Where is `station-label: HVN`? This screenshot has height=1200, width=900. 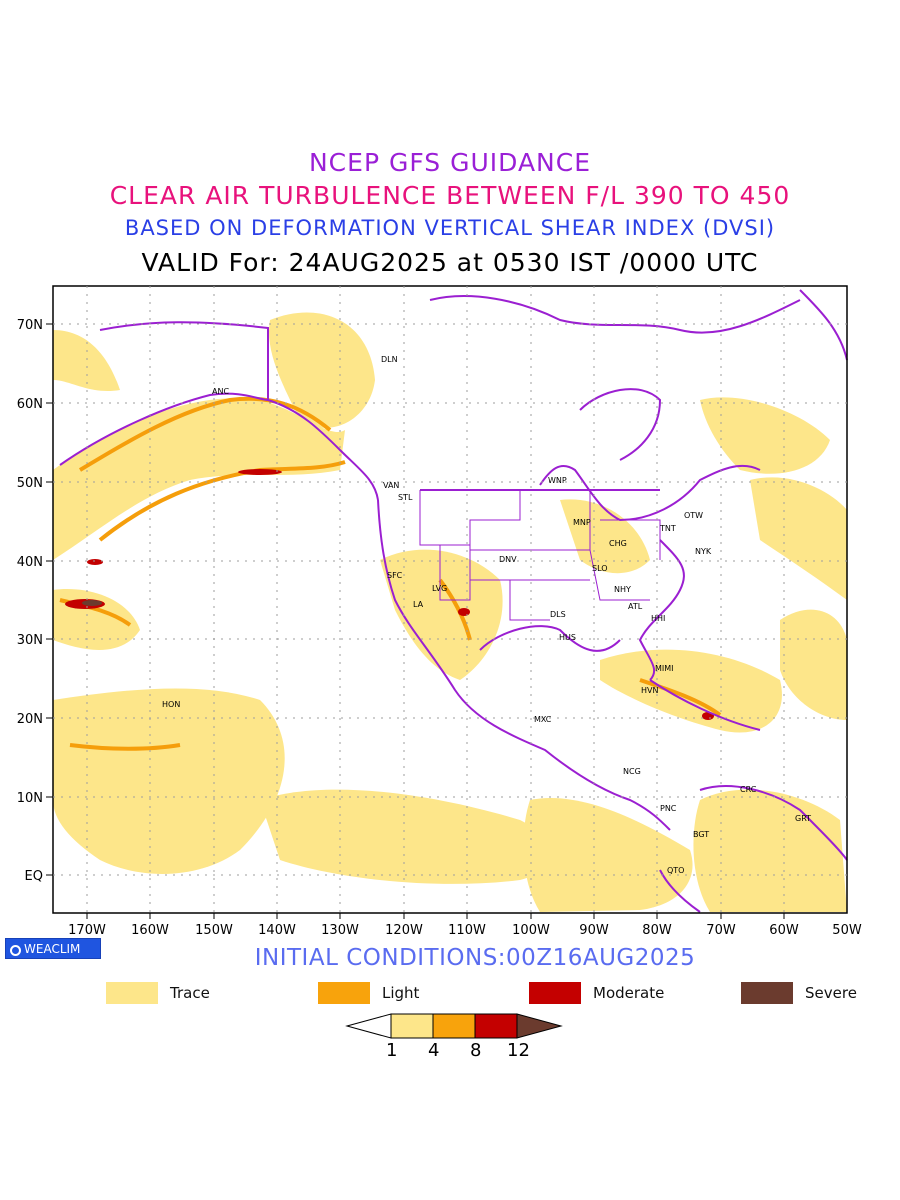
station-label: HVN is located at coordinates (649, 690).